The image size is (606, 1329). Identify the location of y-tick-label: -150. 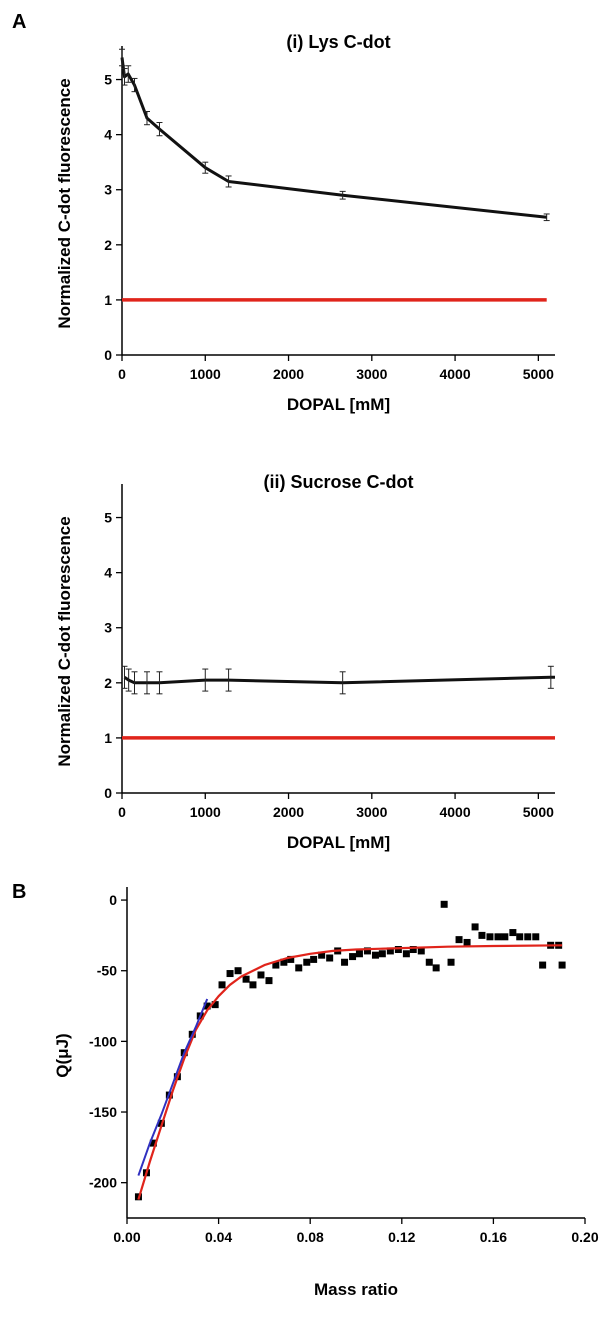
(103, 1112).